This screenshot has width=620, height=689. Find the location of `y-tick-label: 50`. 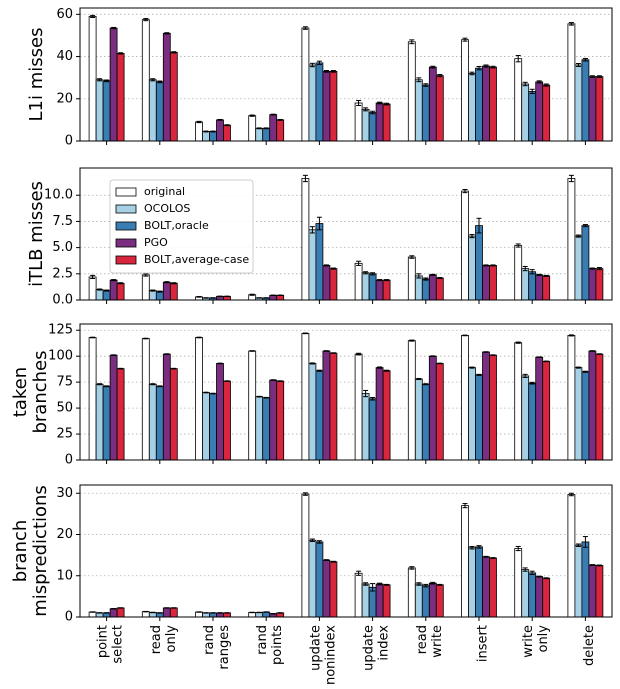

y-tick-label: 50 is located at coordinates (64, 408).